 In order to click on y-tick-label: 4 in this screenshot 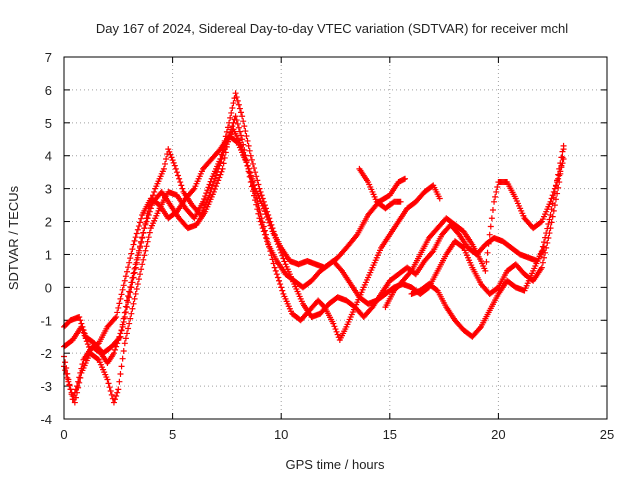, I will do `click(48, 156)`.